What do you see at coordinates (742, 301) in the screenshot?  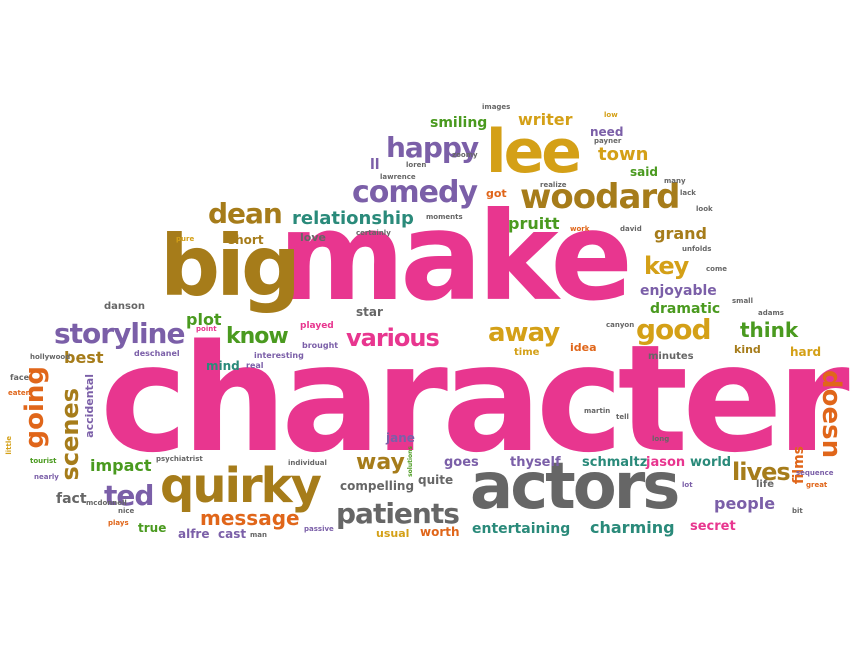 I see `word-small: small` at bounding box center [742, 301].